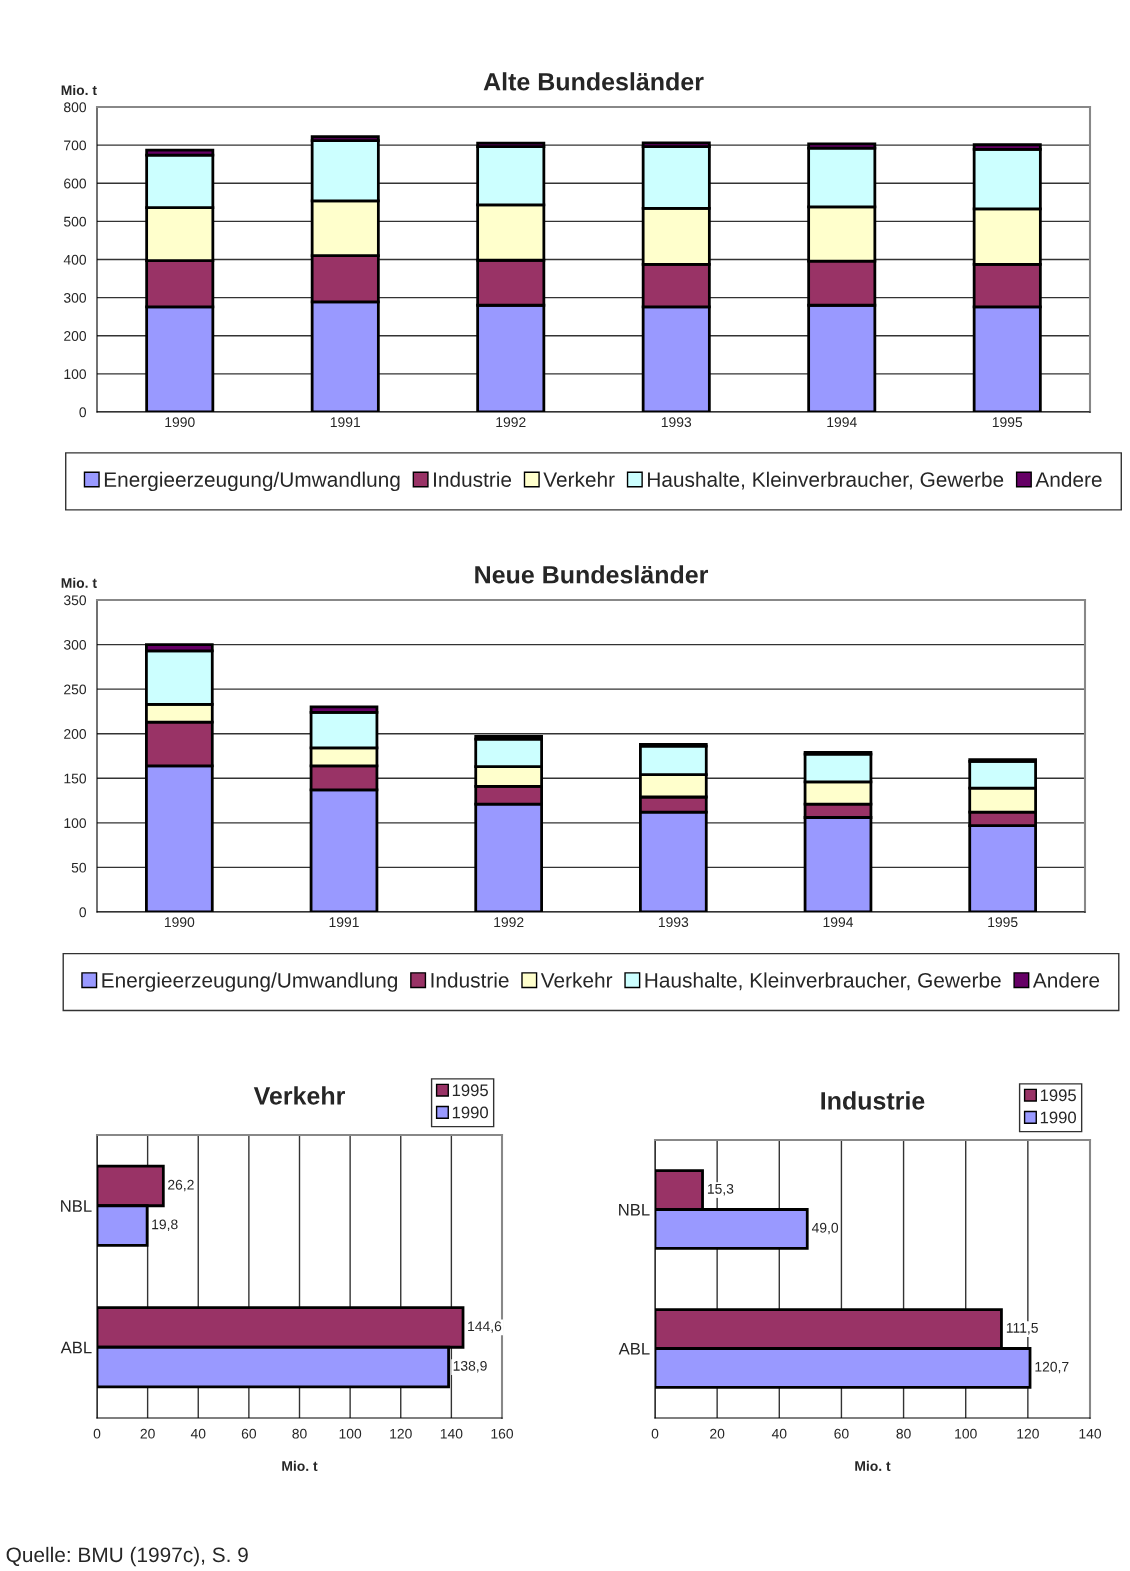 This screenshot has width=1130, height=1571. I want to click on x-tick-label: 160, so click(502, 1433).